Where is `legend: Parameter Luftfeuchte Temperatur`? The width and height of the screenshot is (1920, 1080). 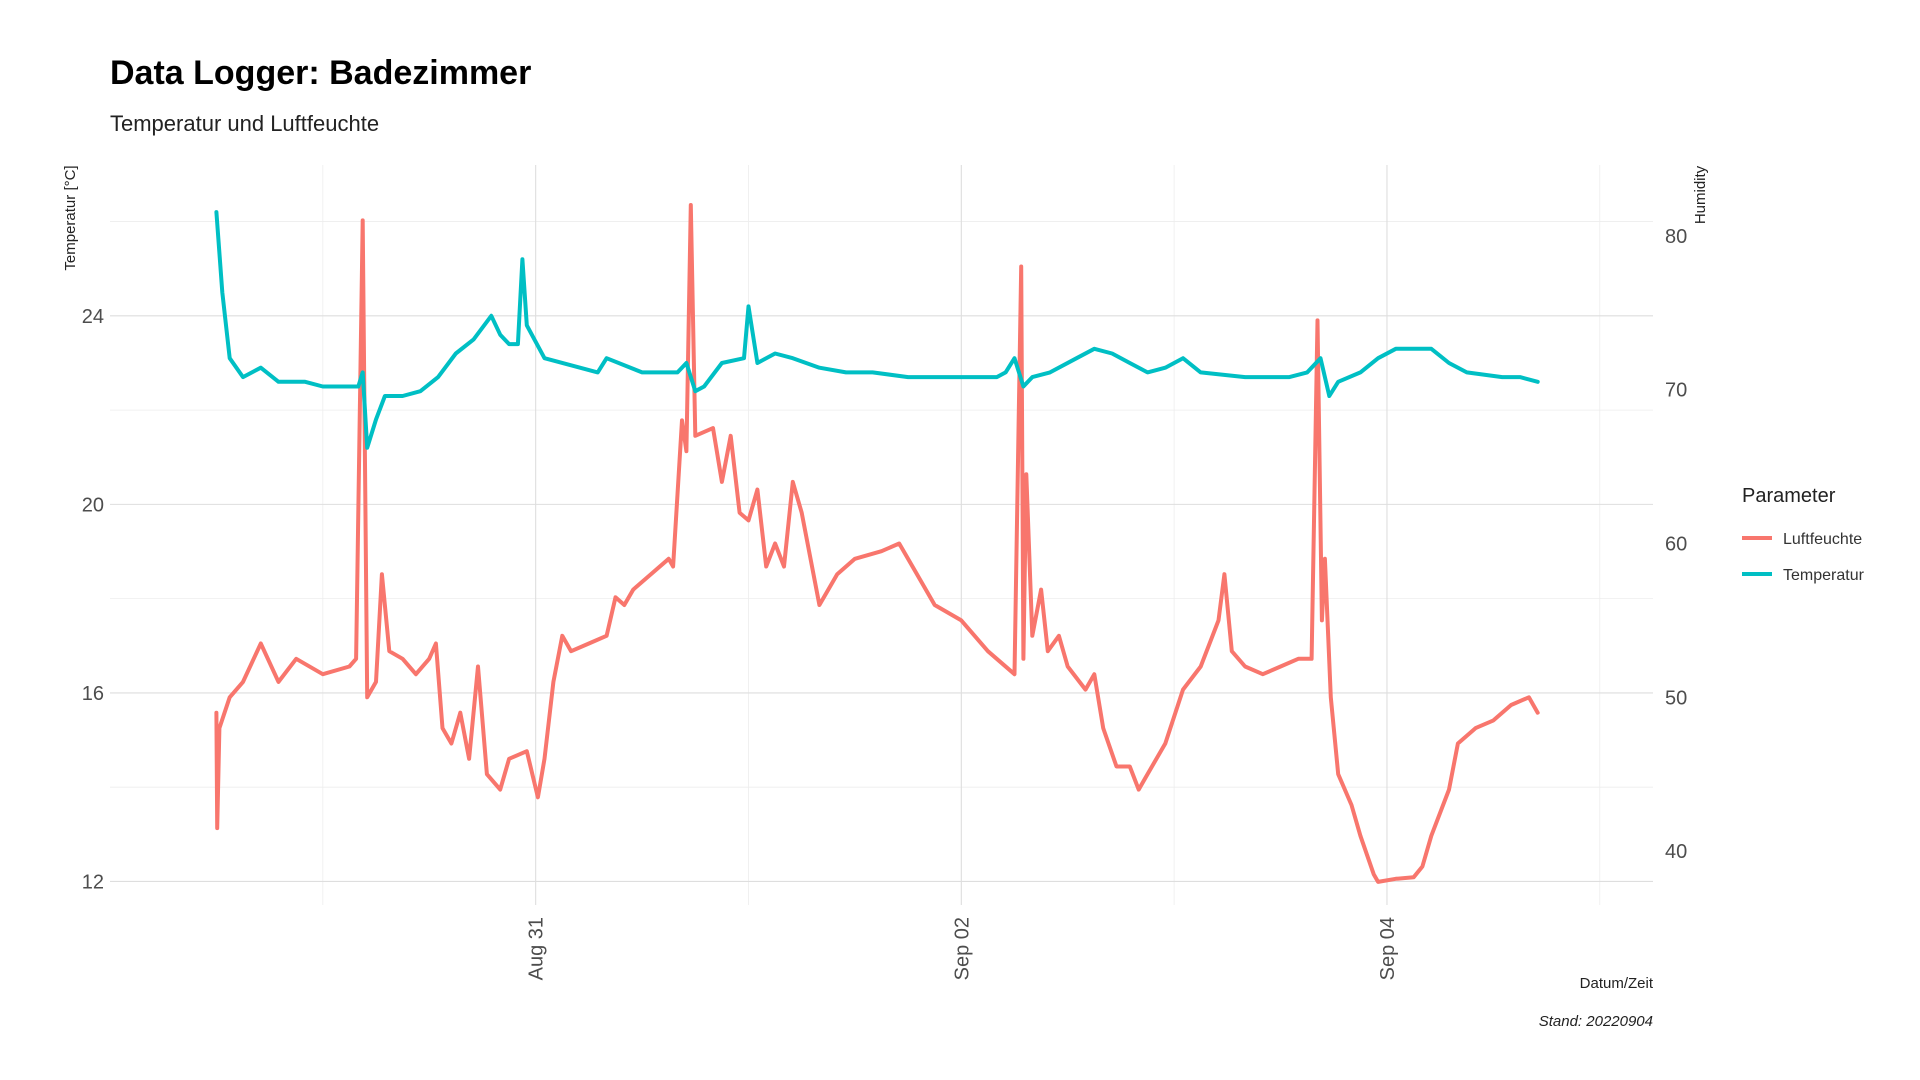
legend: Parameter Luftfeuchte Temperatur is located at coordinates (1803, 534).